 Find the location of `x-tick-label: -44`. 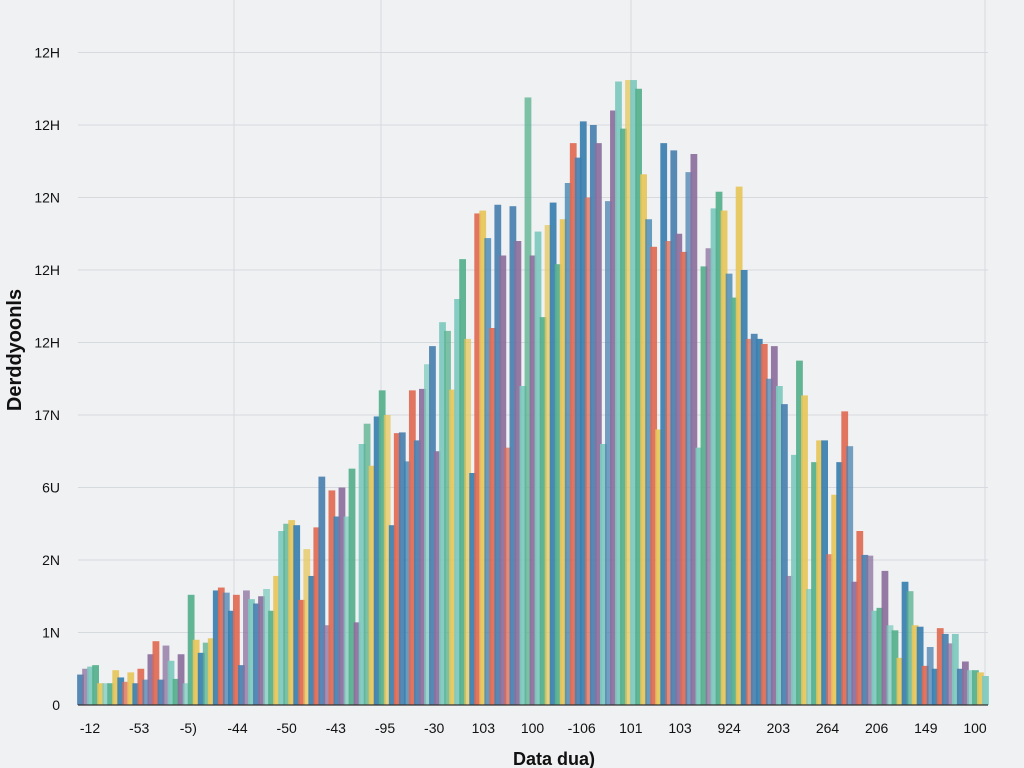

x-tick-label: -44 is located at coordinates (237, 728).